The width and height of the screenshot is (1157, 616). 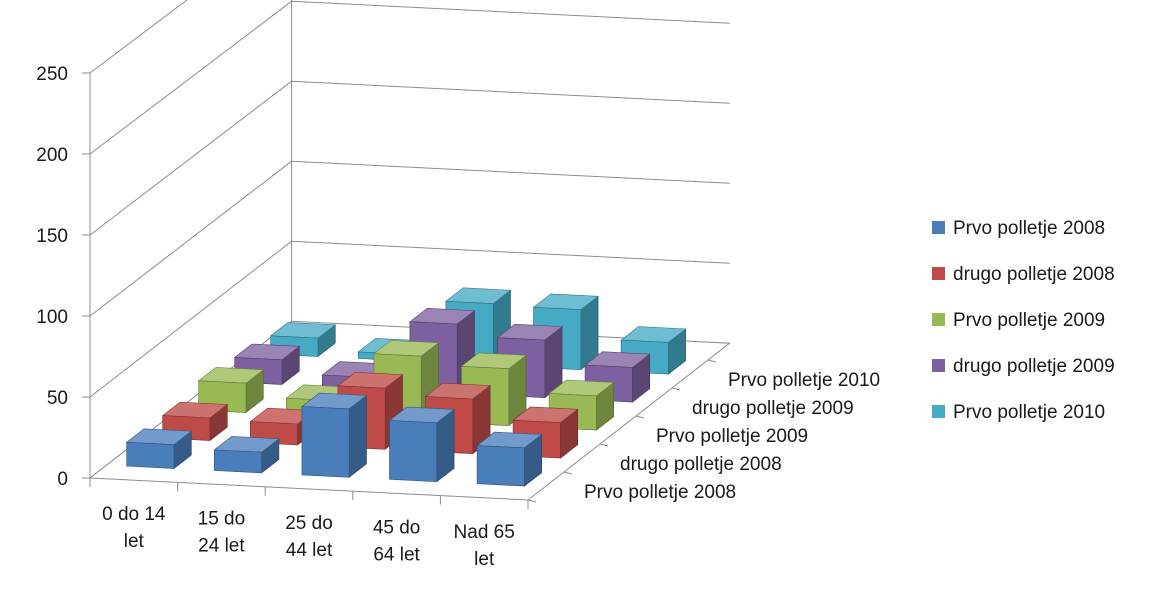 What do you see at coordinates (397, 527) in the screenshot?
I see `category-label-line: 45 do` at bounding box center [397, 527].